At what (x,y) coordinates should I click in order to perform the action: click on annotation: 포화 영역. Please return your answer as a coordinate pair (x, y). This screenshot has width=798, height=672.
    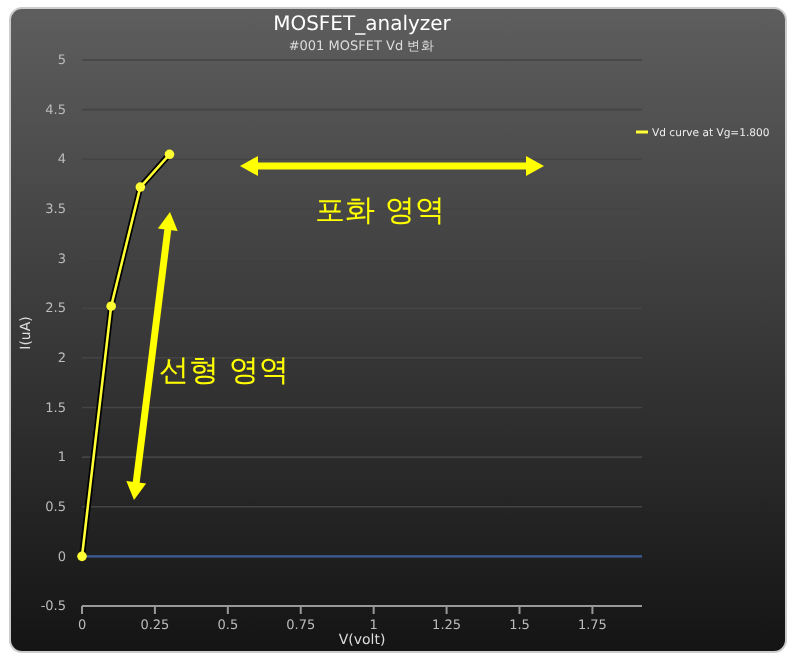
    Looking at the image, I should click on (380, 210).